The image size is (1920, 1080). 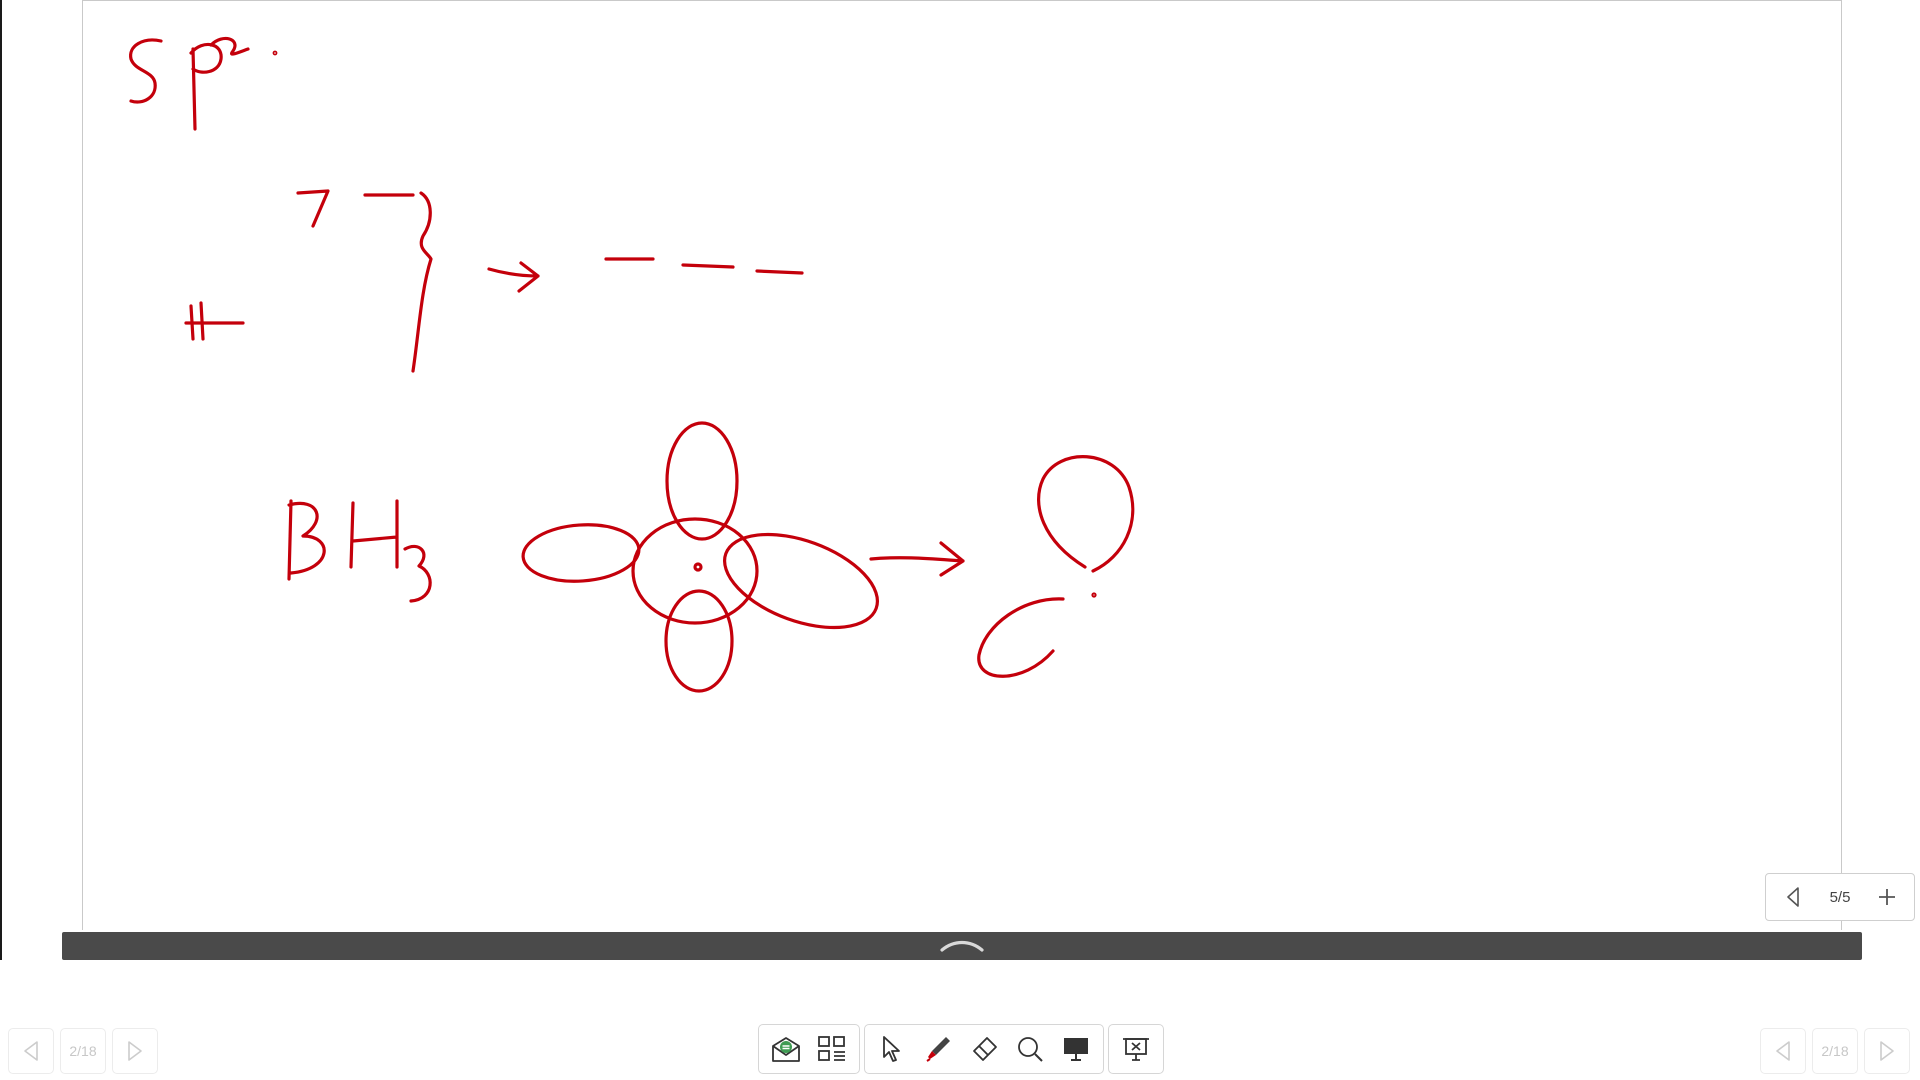 I want to click on pen-button, so click(x=938, y=1049).